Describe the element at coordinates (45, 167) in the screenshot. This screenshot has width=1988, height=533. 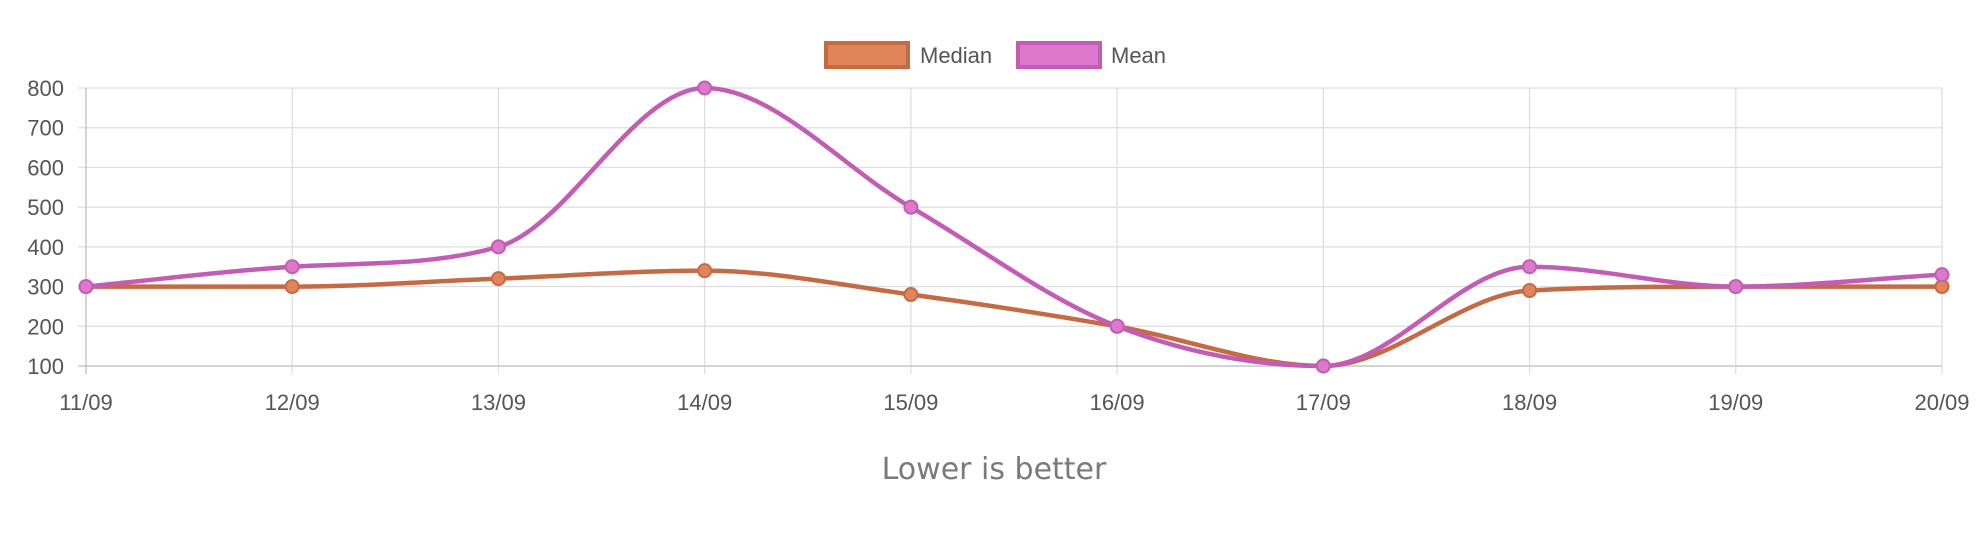
I see `y-tick-label: 600` at that location.